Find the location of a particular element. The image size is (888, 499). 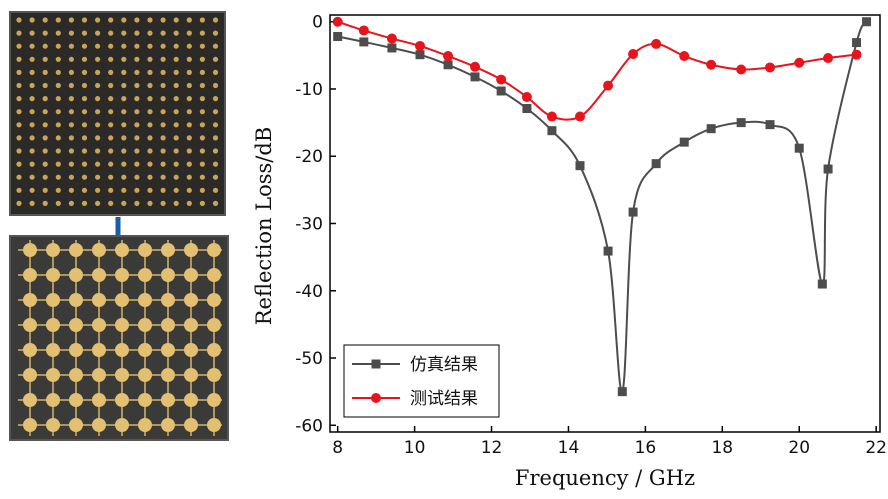

y-tick-label: -60 is located at coordinates (309, 426).